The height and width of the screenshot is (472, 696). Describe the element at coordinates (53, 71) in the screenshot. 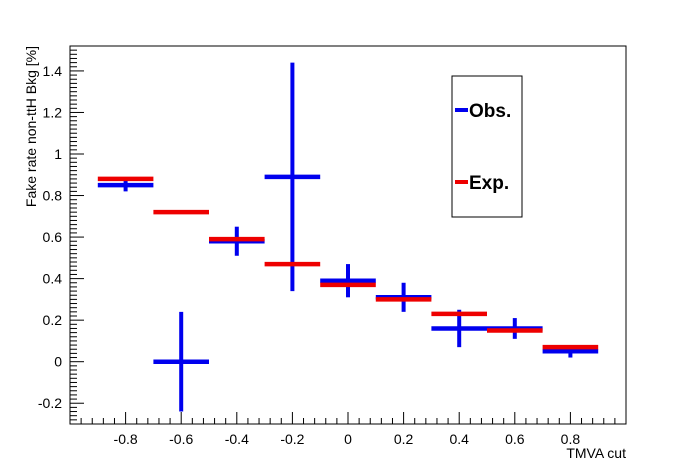

I see `y-tick-label: 1.4` at that location.